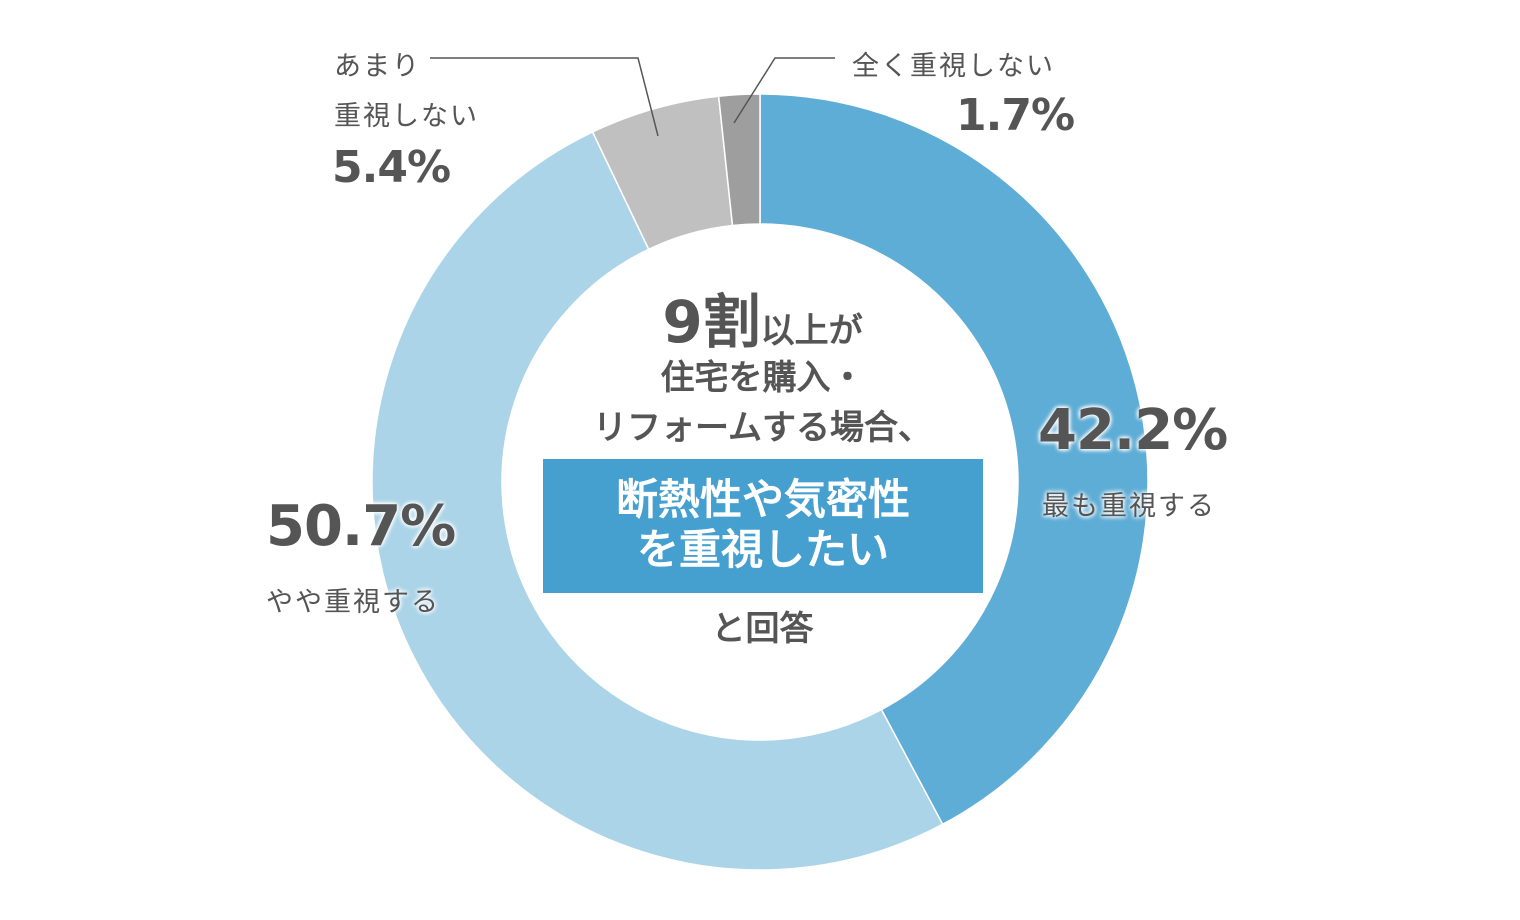 This screenshot has height=920, width=1520. Describe the element at coordinates (544, 97) in the screenshot. I see `leader-line-rarely` at that location.